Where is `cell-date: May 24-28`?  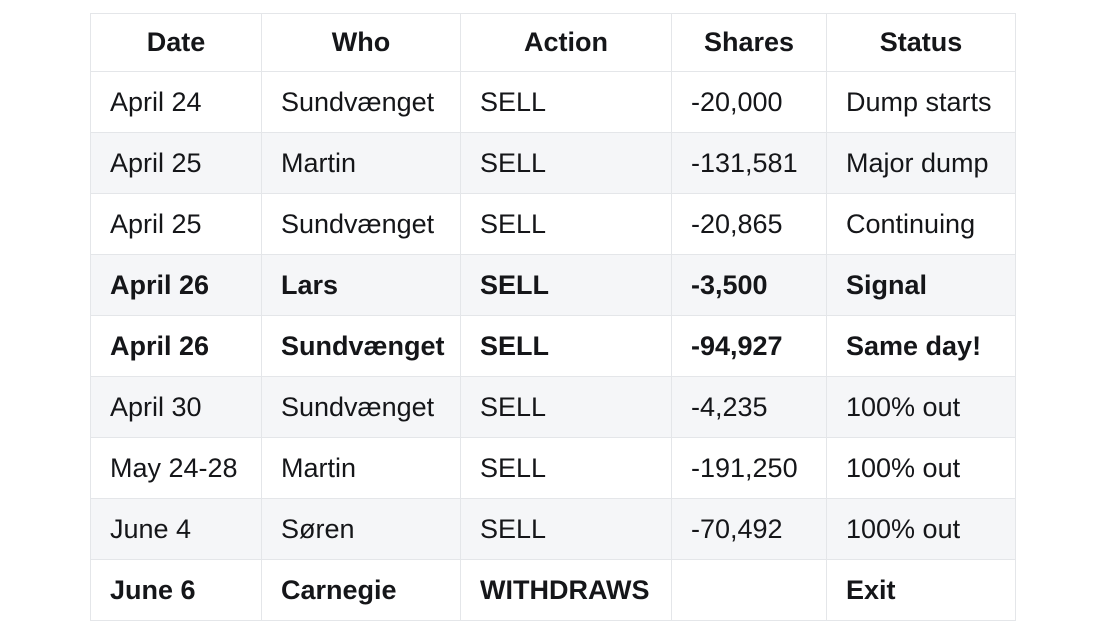
cell-date: May 24-28 is located at coordinates (176, 468).